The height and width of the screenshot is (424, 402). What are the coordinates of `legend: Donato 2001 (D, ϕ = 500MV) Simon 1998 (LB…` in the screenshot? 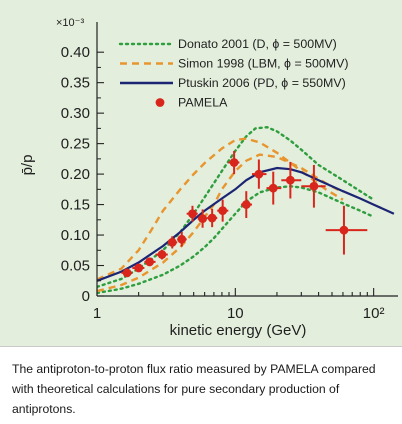 It's located at (233, 73).